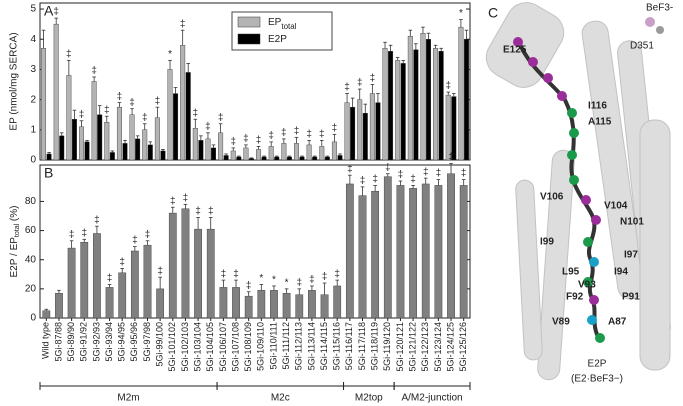 The width and height of the screenshot is (683, 406). What do you see at coordinates (431, 398) in the screenshot?
I see `group-label: A/M2-junction` at bounding box center [431, 398].